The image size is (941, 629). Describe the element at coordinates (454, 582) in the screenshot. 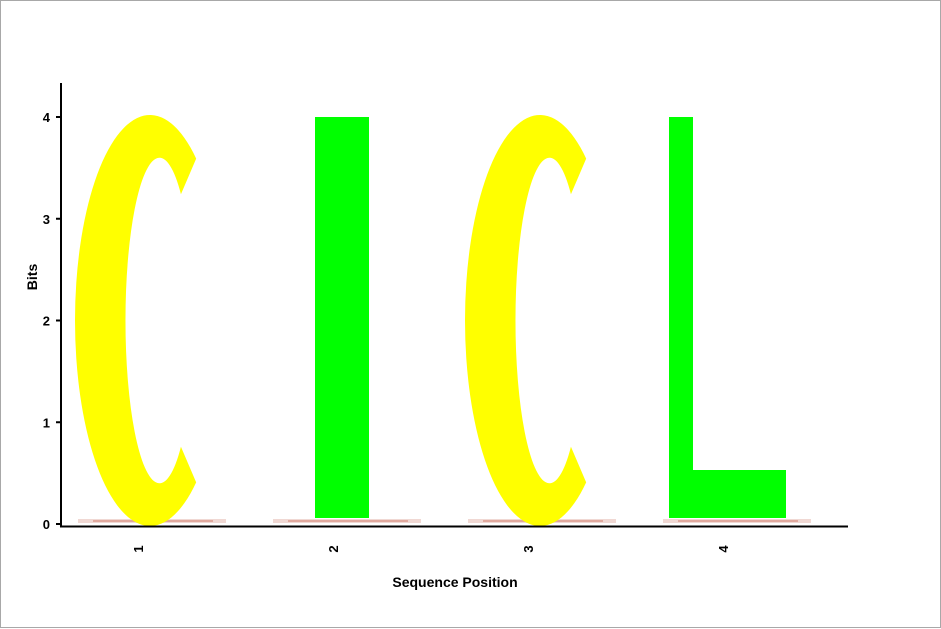

I see `x-axis-title: Sequence Position` at that location.